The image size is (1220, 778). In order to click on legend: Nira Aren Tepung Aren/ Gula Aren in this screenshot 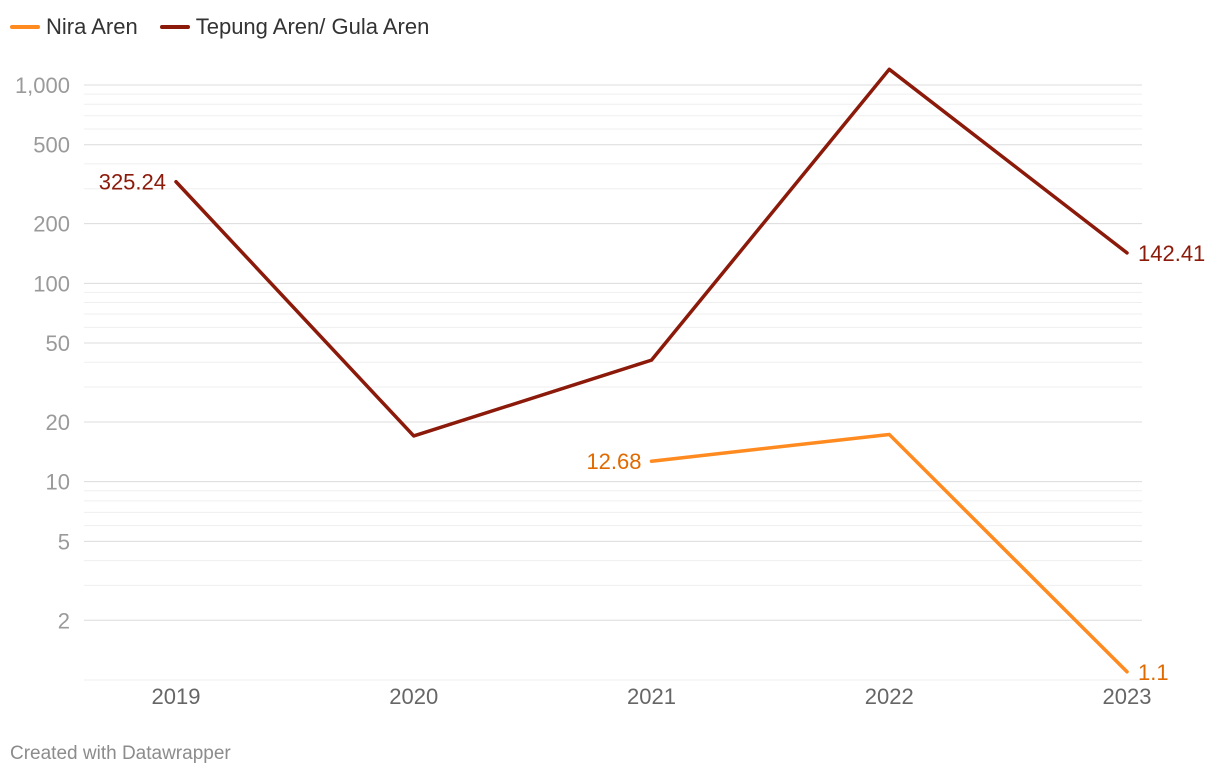, I will do `click(219, 27)`.